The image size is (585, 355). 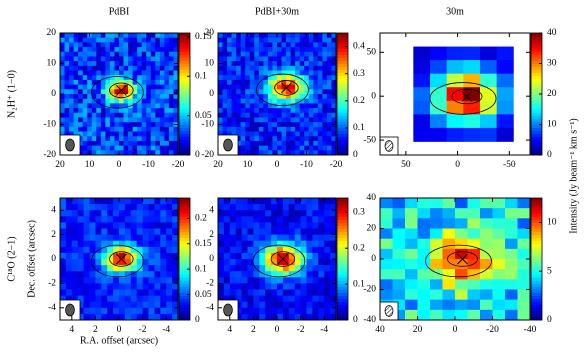 What do you see at coordinates (197, 320) in the screenshot?
I see `colorbar-tick-label: 0` at bounding box center [197, 320].